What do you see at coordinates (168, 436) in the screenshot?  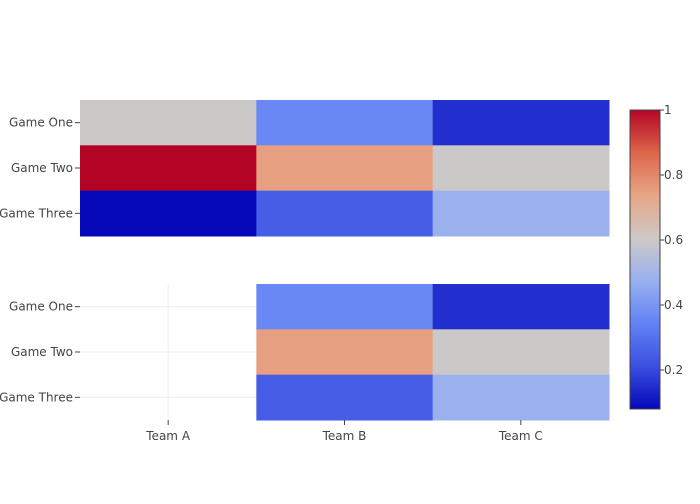 I see `x-tick-label: Team A` at bounding box center [168, 436].